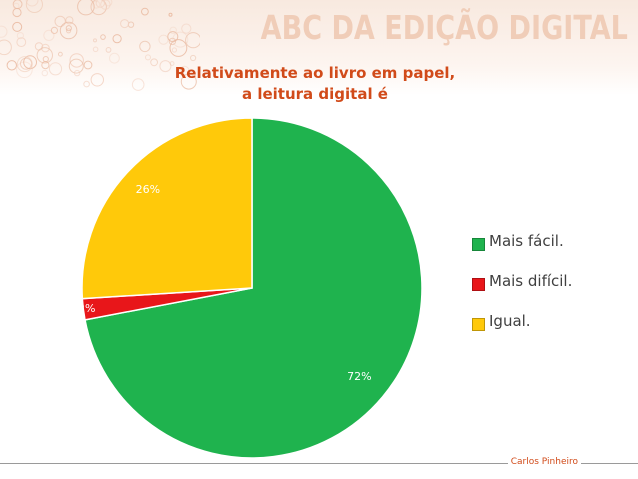  I want to click on footer-author: Carlos Pinheiro, so click(544, 462).